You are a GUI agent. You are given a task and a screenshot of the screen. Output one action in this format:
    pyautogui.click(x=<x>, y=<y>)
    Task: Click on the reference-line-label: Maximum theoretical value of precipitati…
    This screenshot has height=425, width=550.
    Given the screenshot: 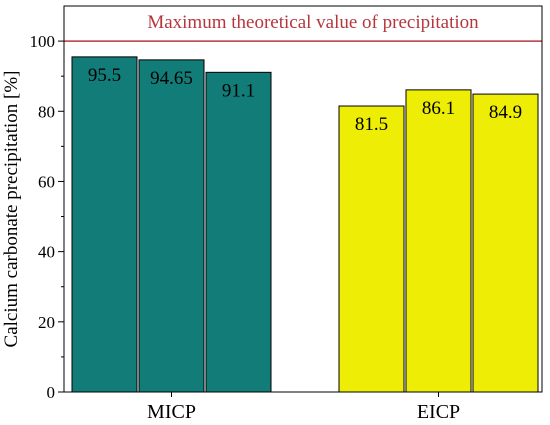 What is the action you would take?
    pyautogui.click(x=313, y=22)
    